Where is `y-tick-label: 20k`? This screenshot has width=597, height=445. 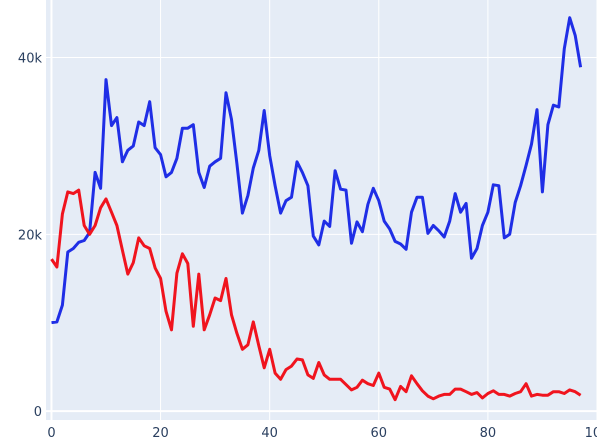
y-tick-label: 20k is located at coordinates (30, 235).